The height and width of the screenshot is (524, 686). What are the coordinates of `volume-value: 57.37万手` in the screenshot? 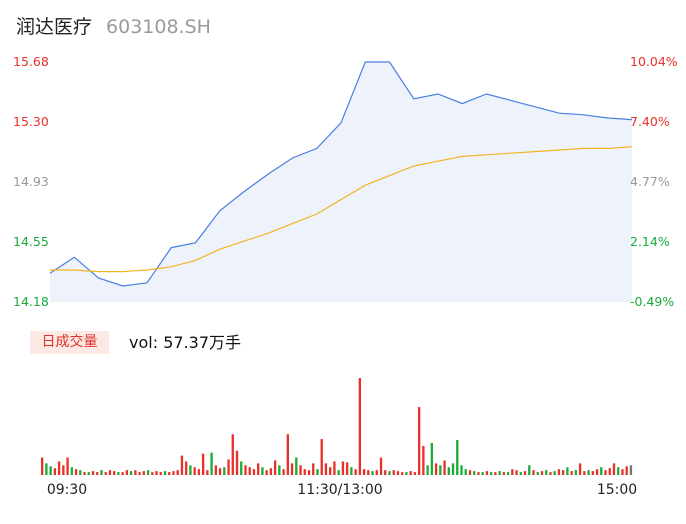 It's located at (202, 342).